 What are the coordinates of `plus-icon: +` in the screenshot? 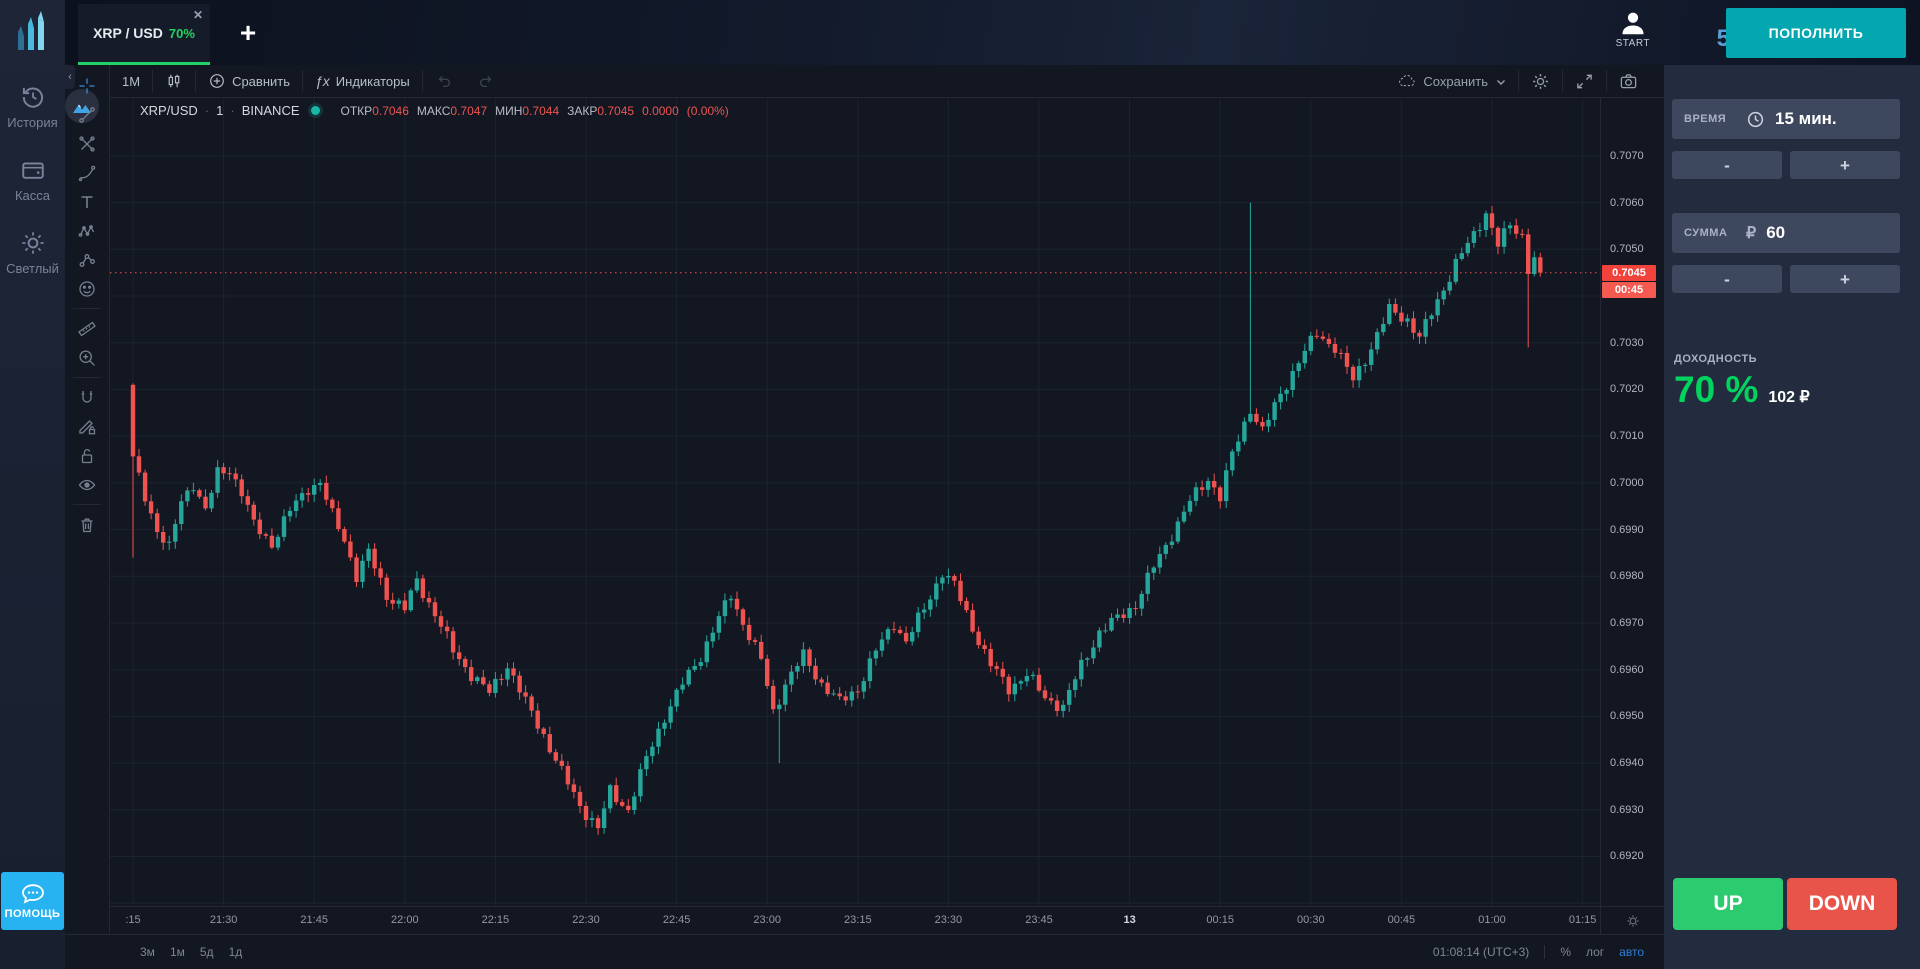 It's located at (248, 32).